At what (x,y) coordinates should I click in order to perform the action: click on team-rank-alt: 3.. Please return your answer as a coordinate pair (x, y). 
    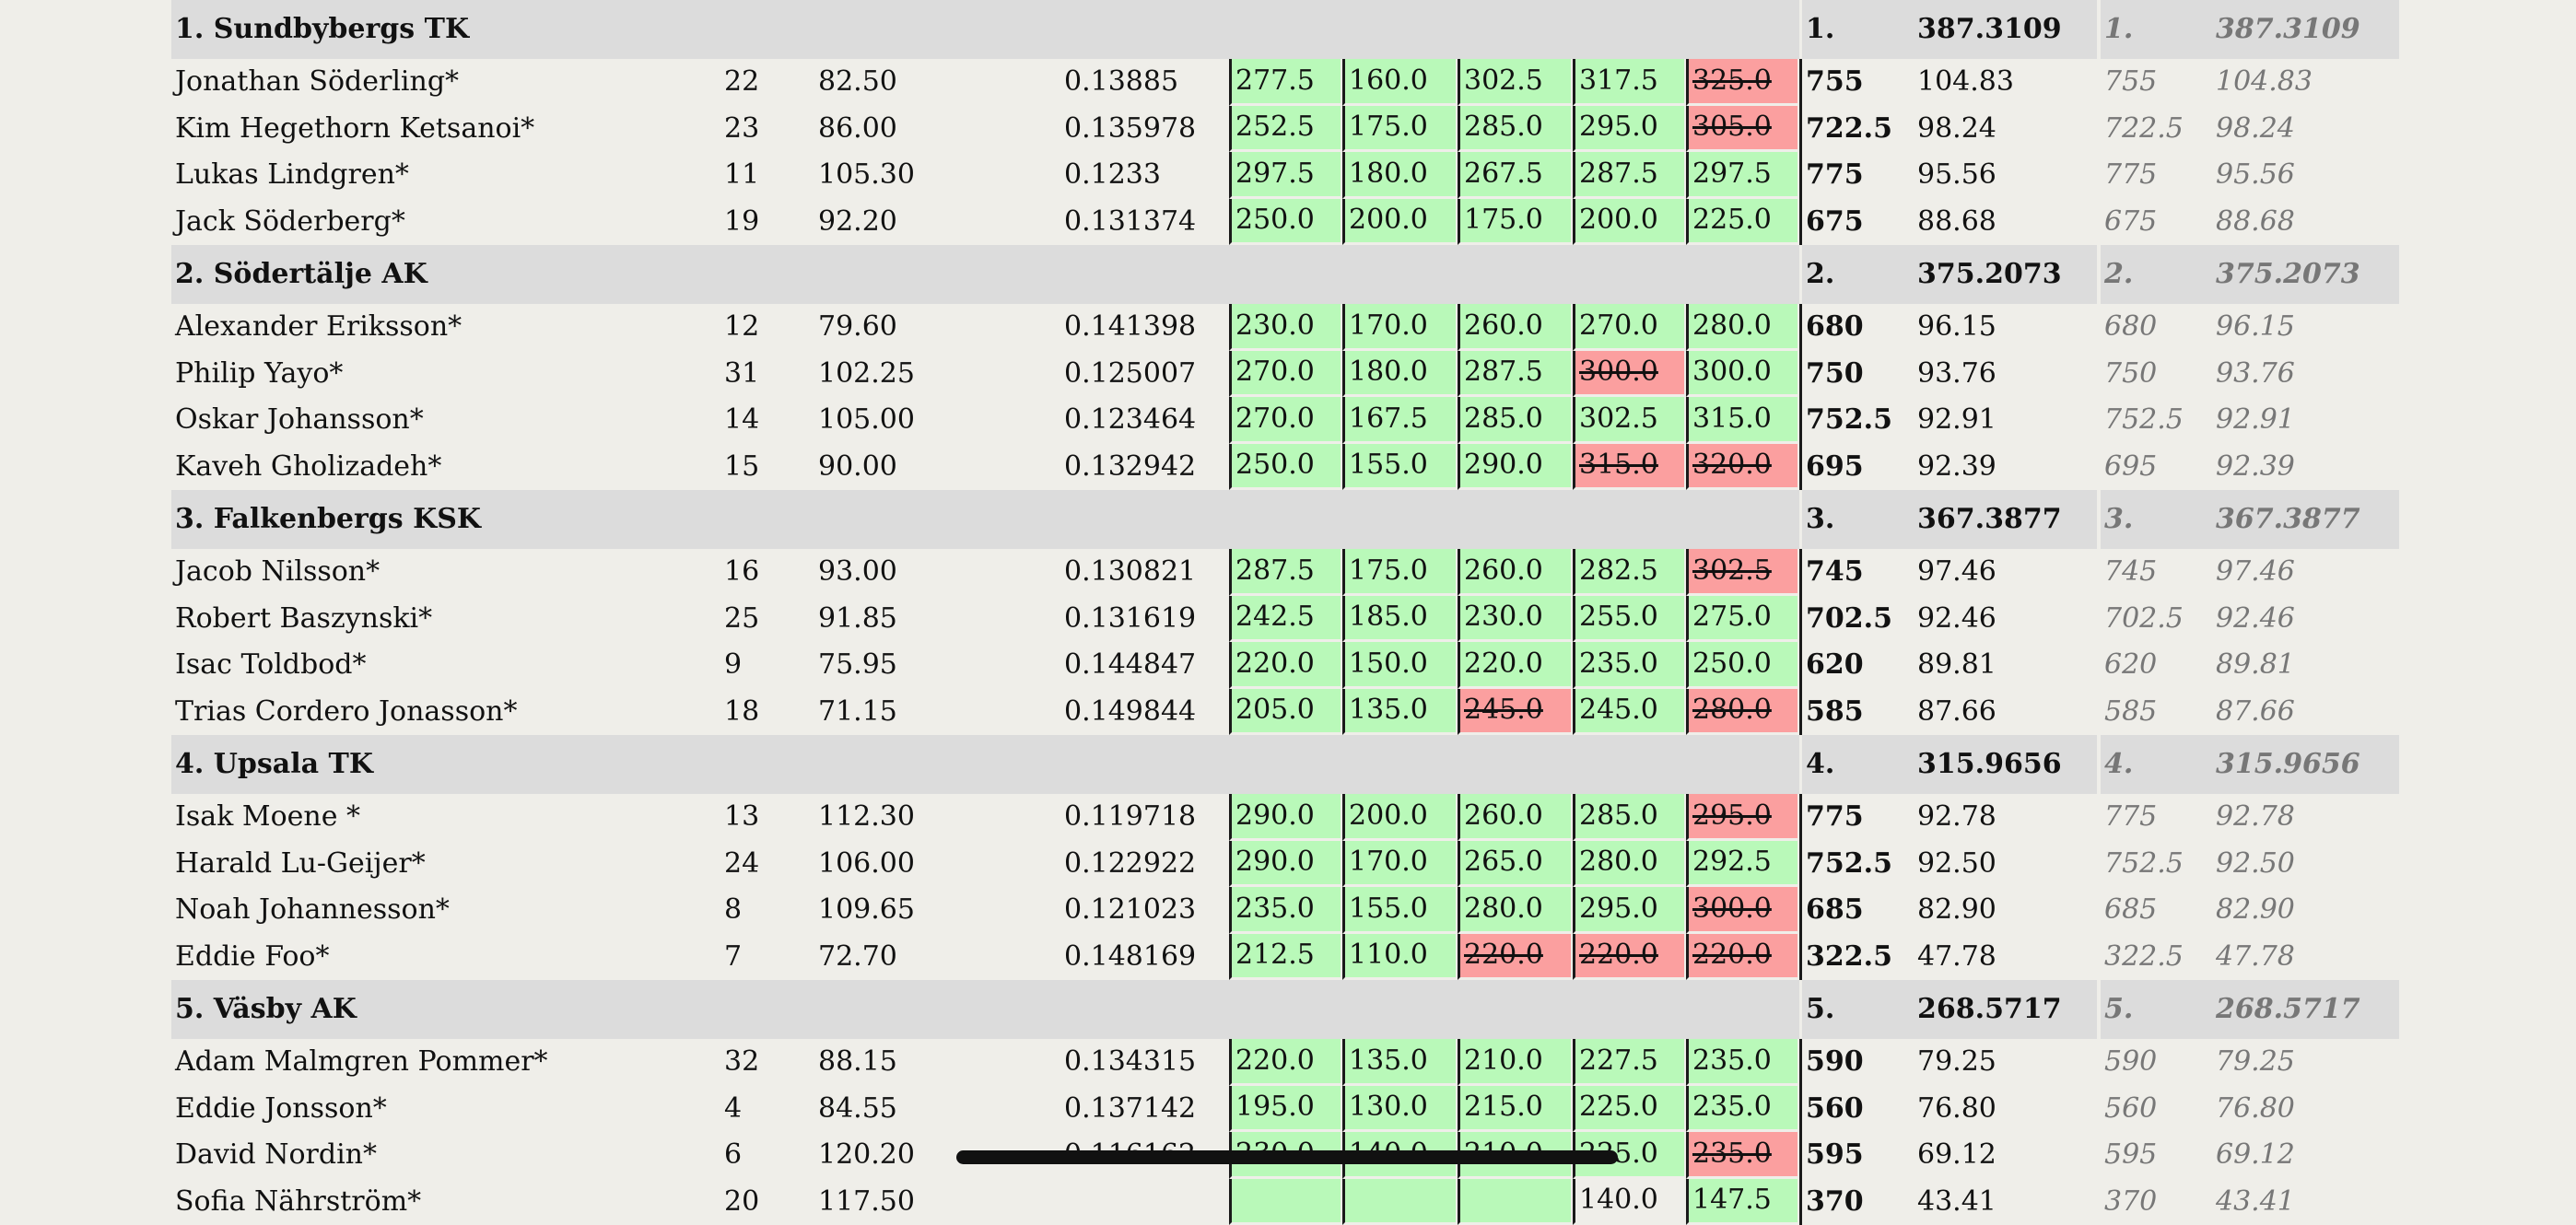
    Looking at the image, I should click on (2154, 519).